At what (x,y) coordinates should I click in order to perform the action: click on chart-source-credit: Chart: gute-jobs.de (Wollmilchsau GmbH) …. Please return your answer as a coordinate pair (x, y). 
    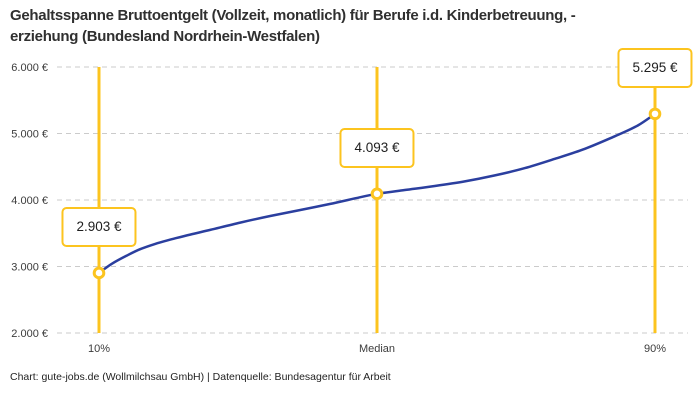
    Looking at the image, I should click on (200, 377).